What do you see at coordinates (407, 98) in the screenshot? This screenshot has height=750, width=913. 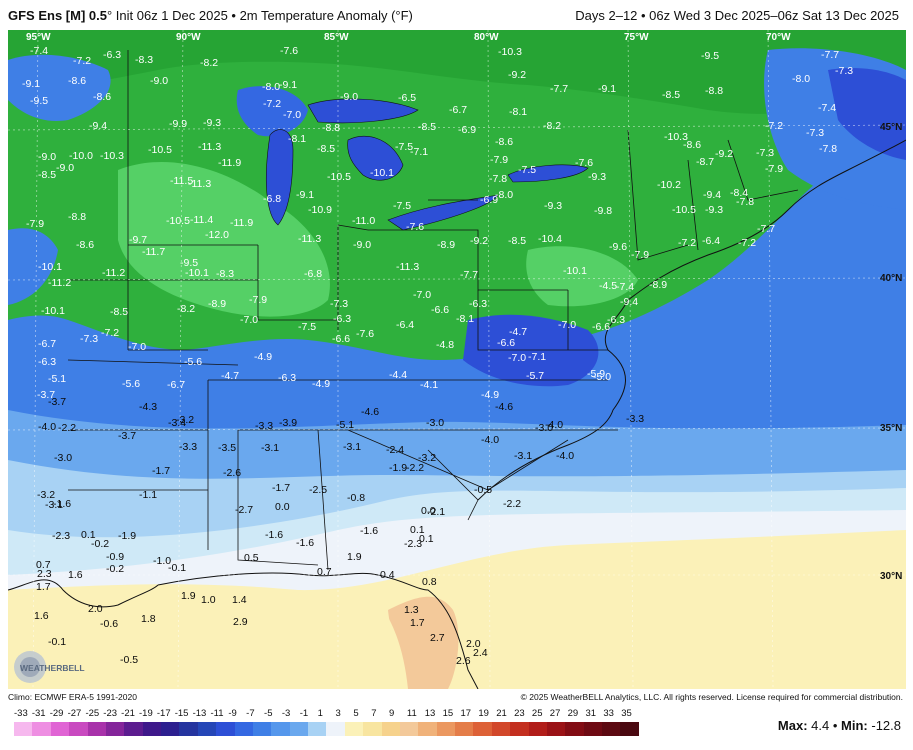 I see `anomaly-value: -6.5` at bounding box center [407, 98].